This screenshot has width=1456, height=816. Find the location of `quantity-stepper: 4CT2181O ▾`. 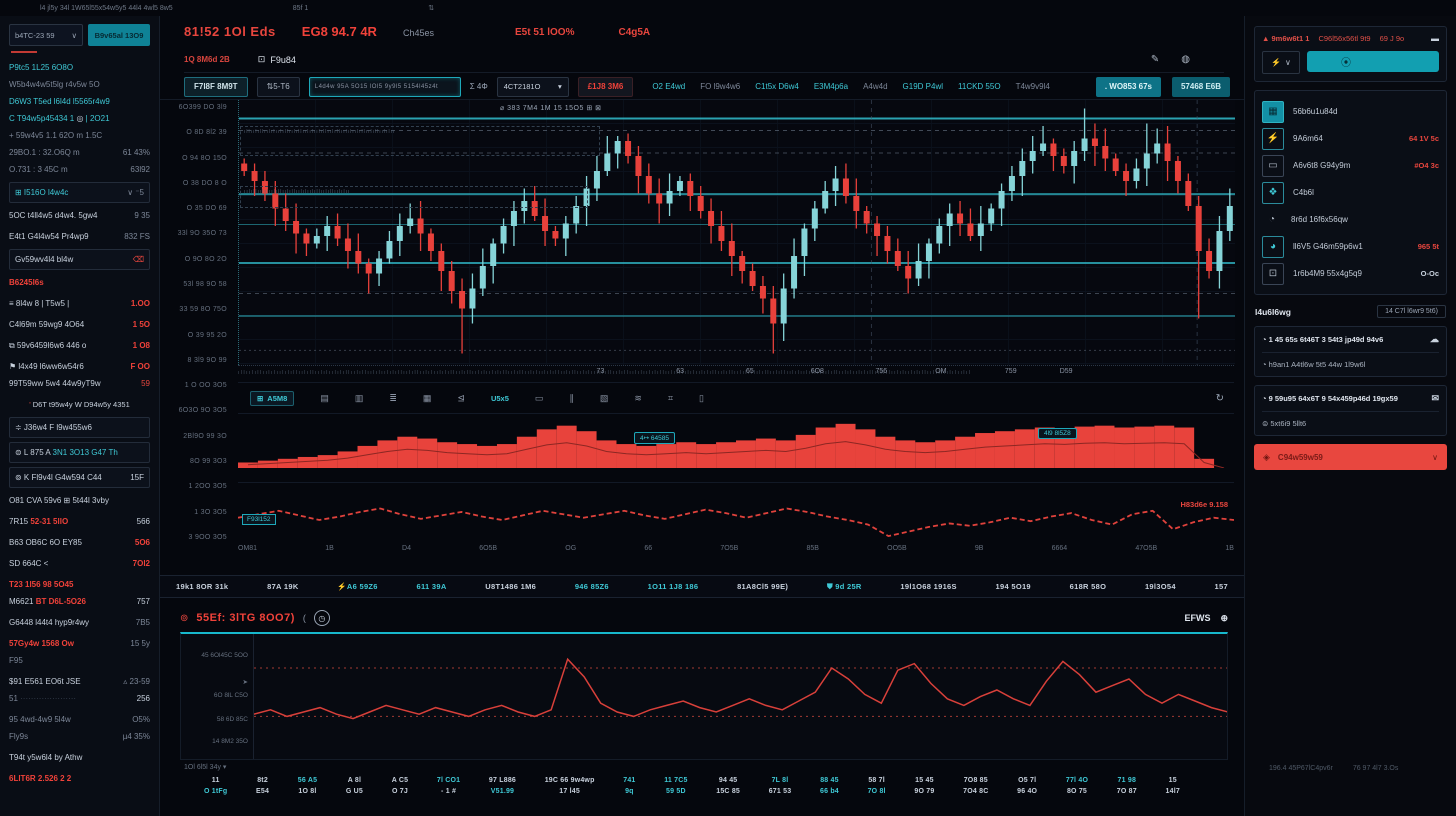

quantity-stepper: 4CT2181O ▾ is located at coordinates (532, 86).